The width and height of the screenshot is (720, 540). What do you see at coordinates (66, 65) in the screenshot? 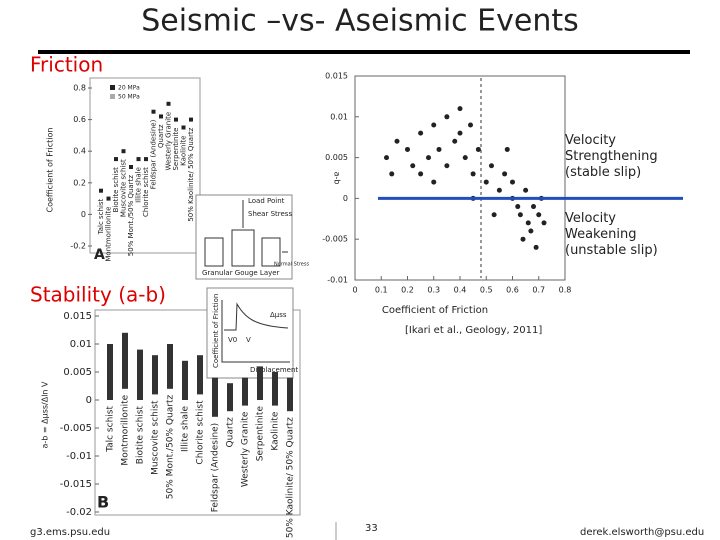
I see `friction-label: Friction` at bounding box center [66, 65].